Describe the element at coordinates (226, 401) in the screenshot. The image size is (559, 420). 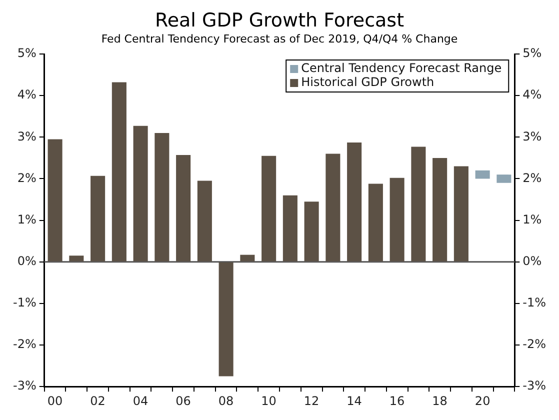
I see `x-tick-label: 08` at that location.